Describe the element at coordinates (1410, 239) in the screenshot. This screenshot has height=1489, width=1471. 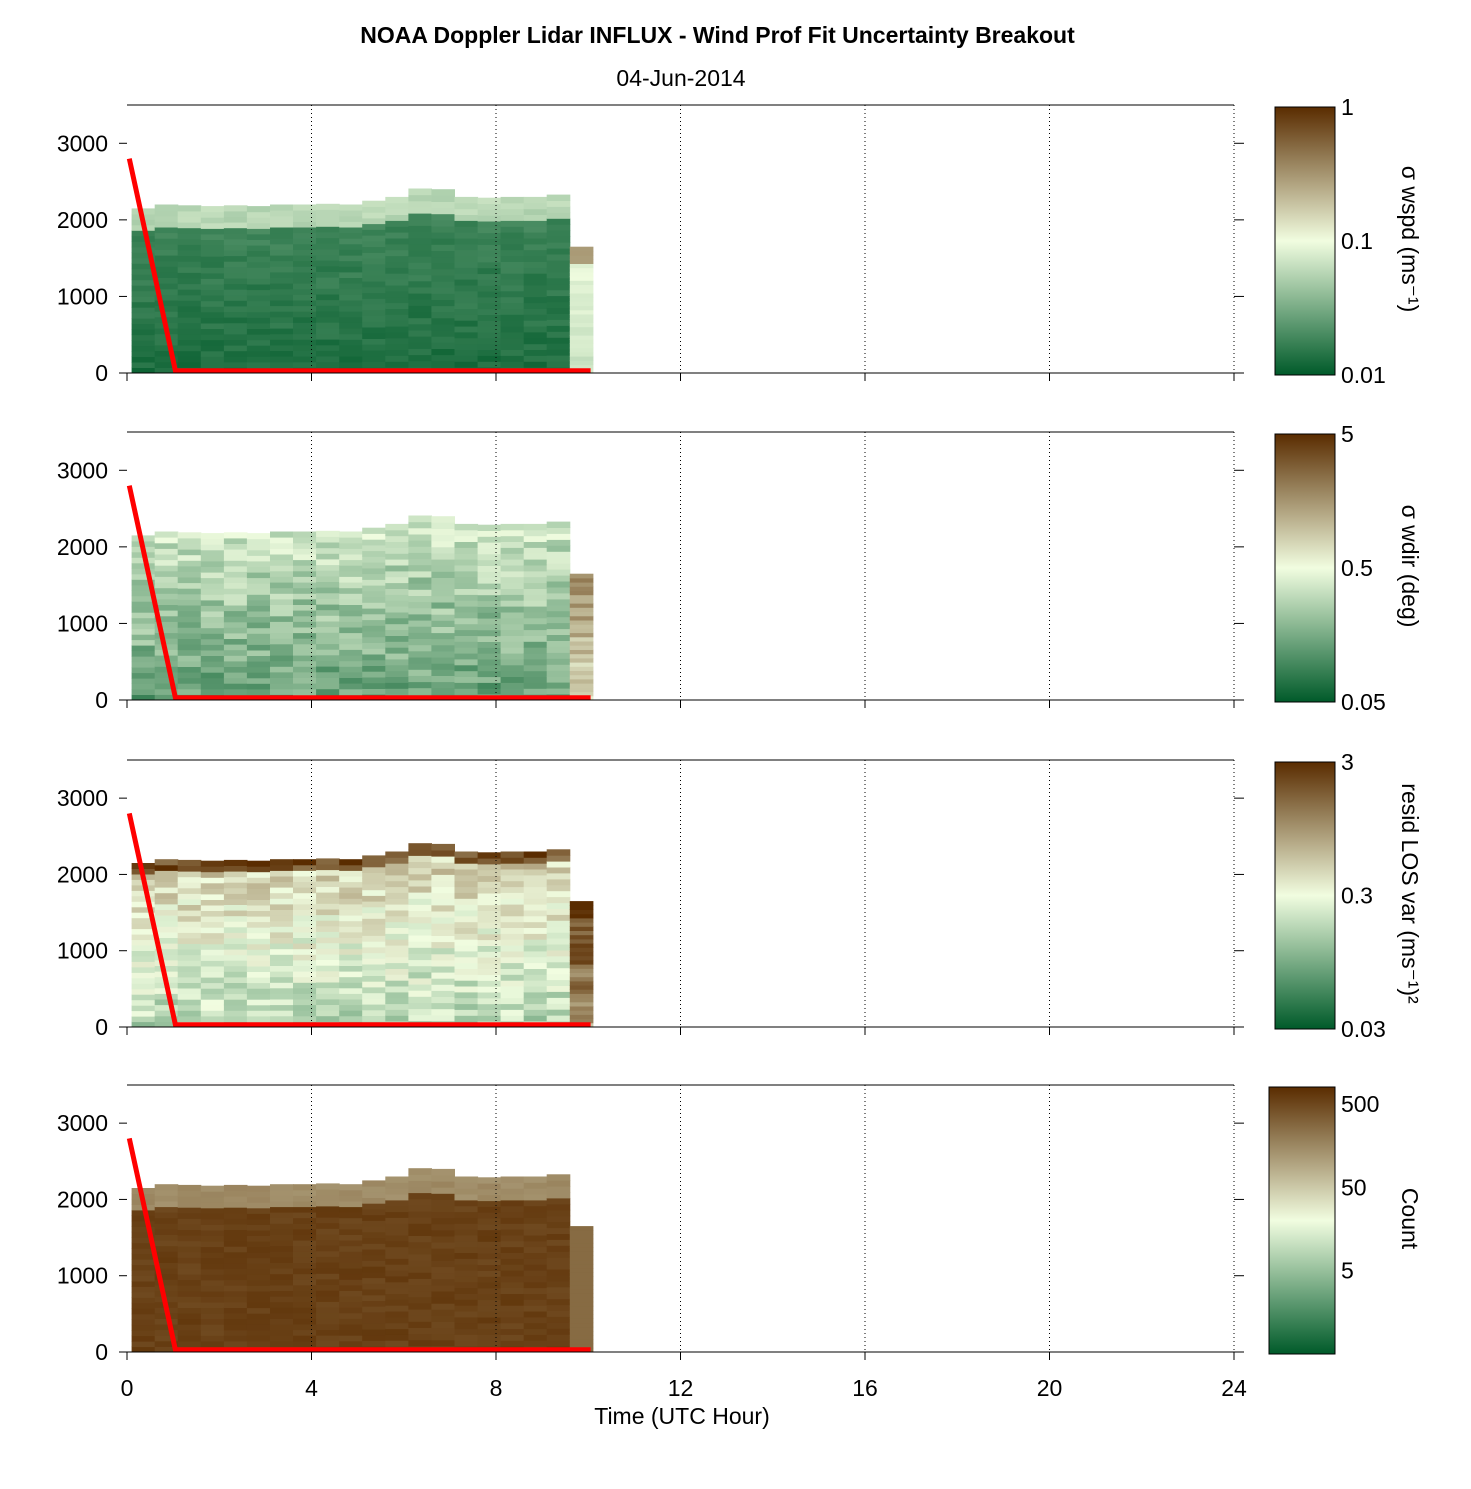
I see `colorbar-label: σ wspd (ms⁻¹)` at that location.